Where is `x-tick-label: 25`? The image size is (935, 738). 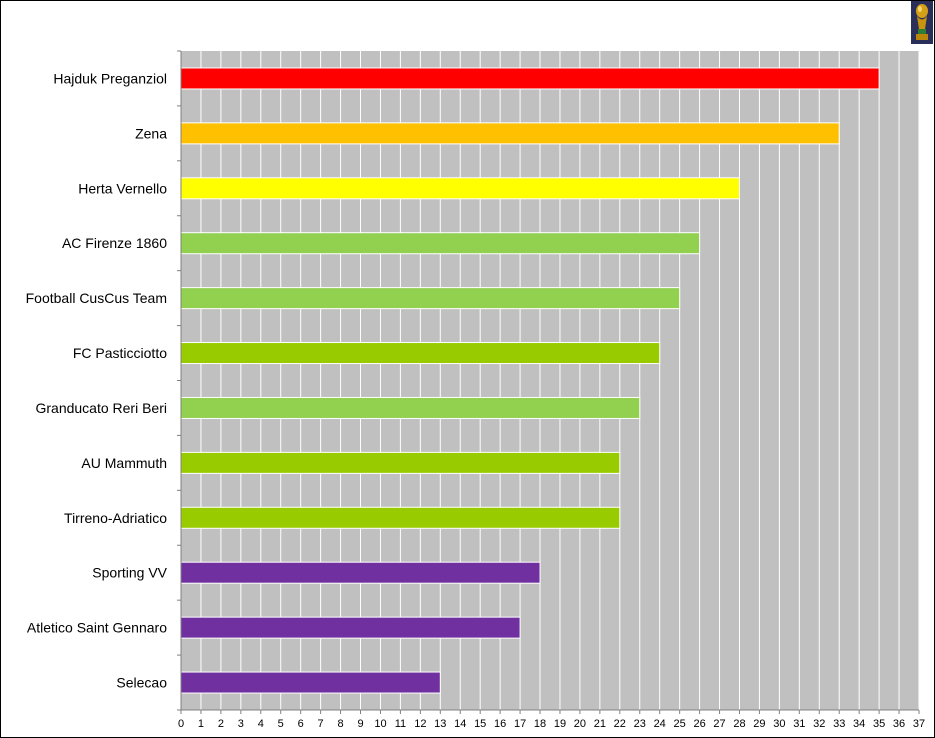 x-tick-label: 25 is located at coordinates (680, 724).